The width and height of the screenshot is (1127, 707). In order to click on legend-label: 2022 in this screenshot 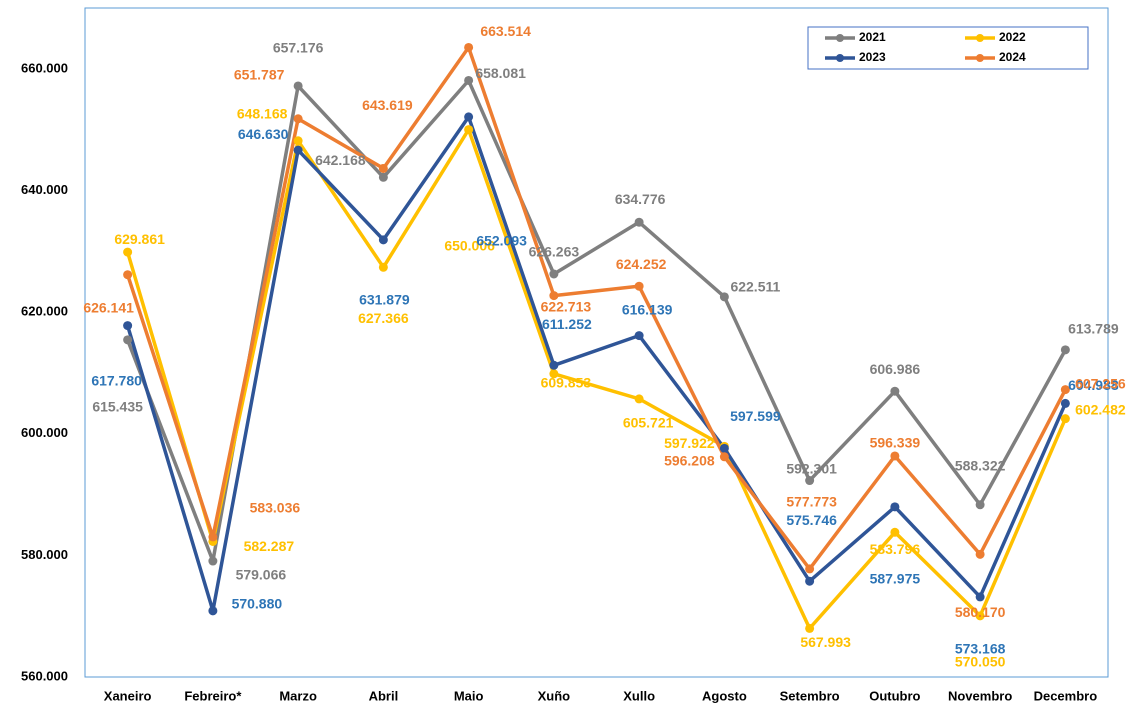, I will do `click(1012, 37)`.